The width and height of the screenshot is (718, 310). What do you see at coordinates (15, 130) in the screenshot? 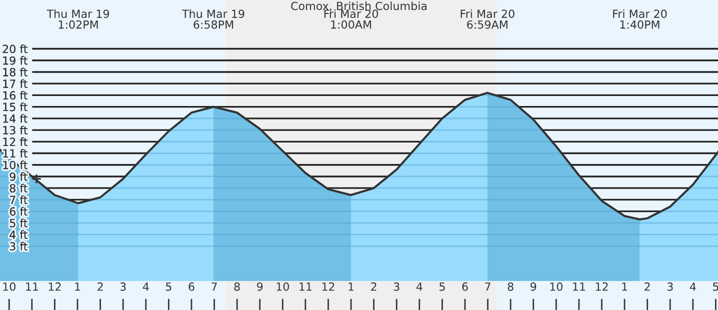
I see `y-tick-label: 13 ft` at bounding box center [15, 130].